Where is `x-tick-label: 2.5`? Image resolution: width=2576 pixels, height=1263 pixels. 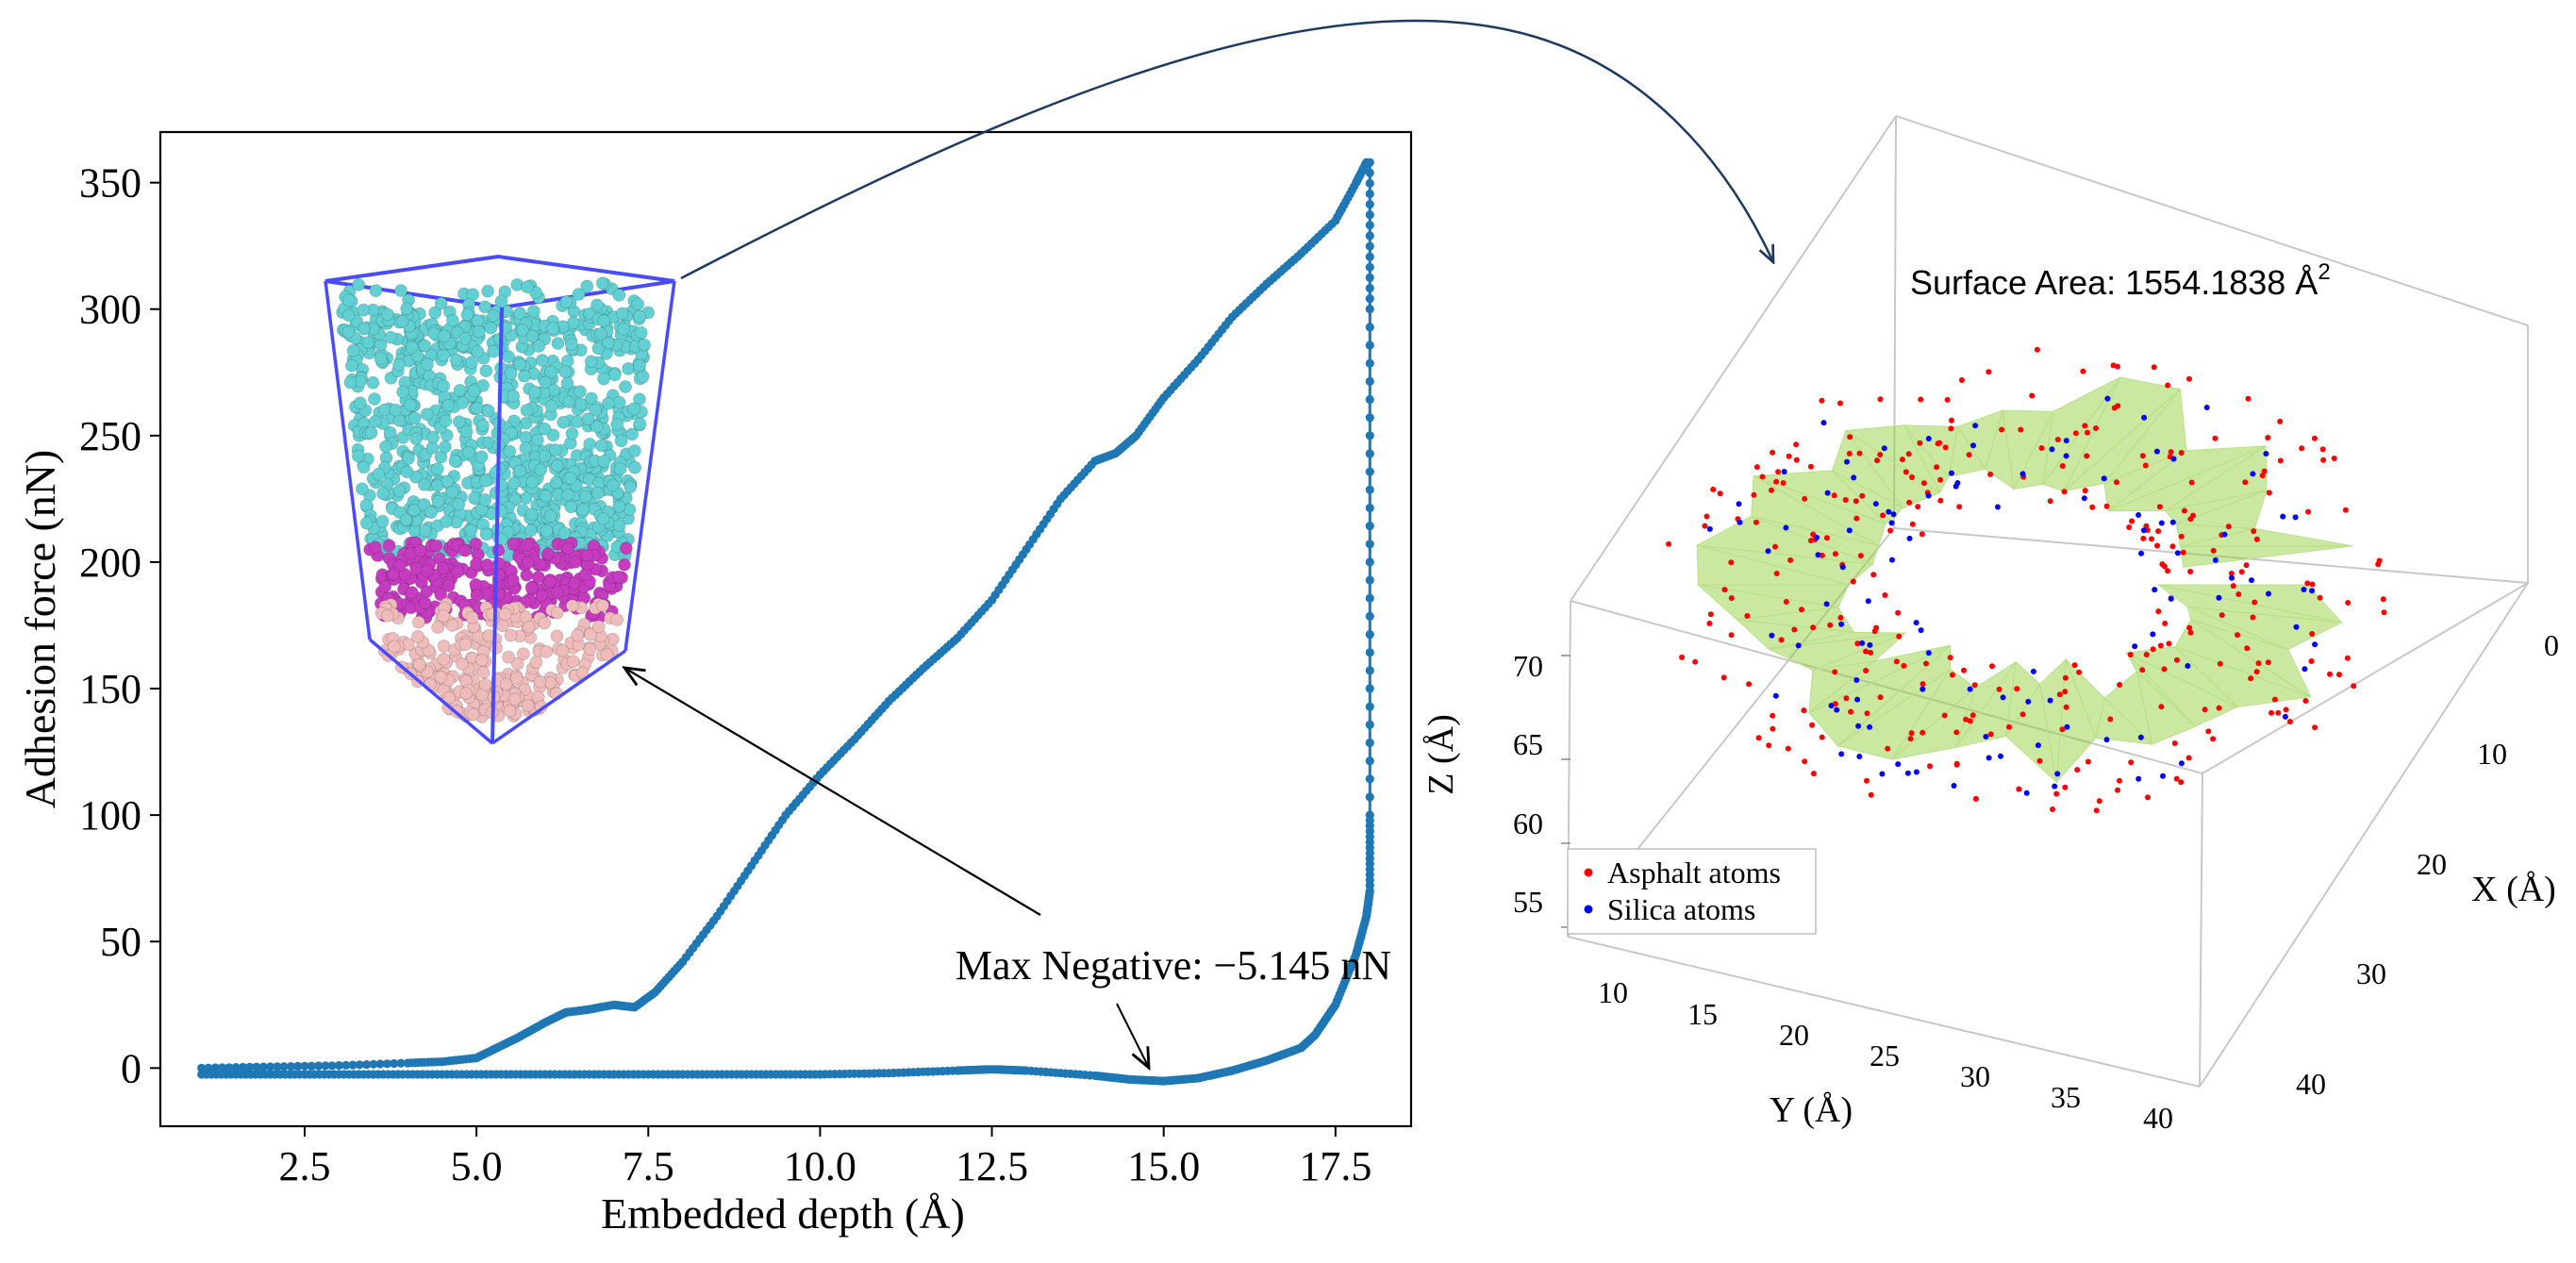
x-tick-label: 2.5 is located at coordinates (305, 1166).